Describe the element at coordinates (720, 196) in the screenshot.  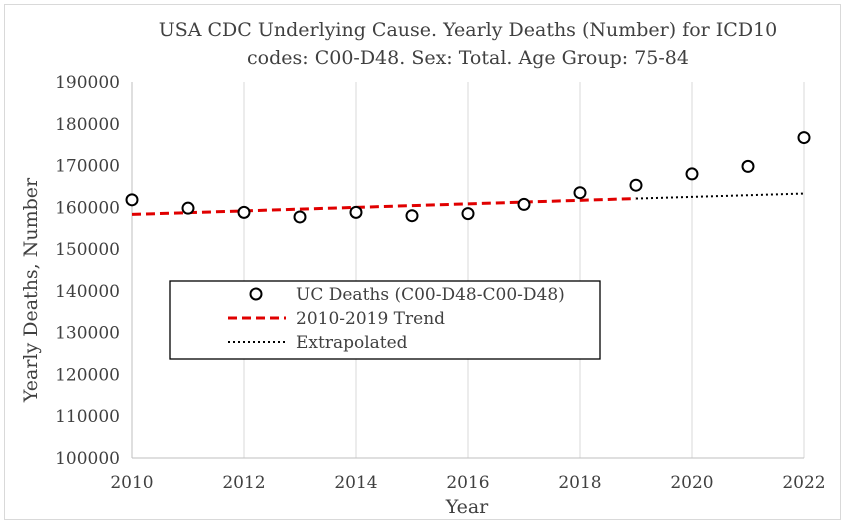
I see `extrapolated-line` at that location.